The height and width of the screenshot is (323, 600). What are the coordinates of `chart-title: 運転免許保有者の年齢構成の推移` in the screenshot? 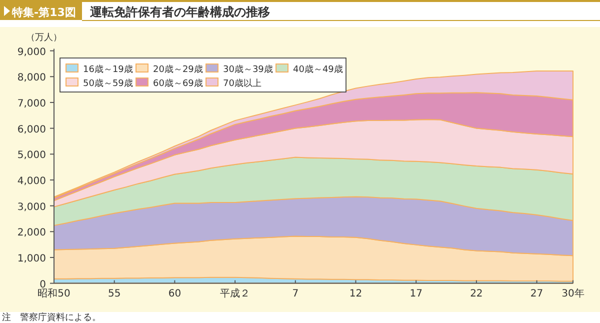 It's located at (179, 12).